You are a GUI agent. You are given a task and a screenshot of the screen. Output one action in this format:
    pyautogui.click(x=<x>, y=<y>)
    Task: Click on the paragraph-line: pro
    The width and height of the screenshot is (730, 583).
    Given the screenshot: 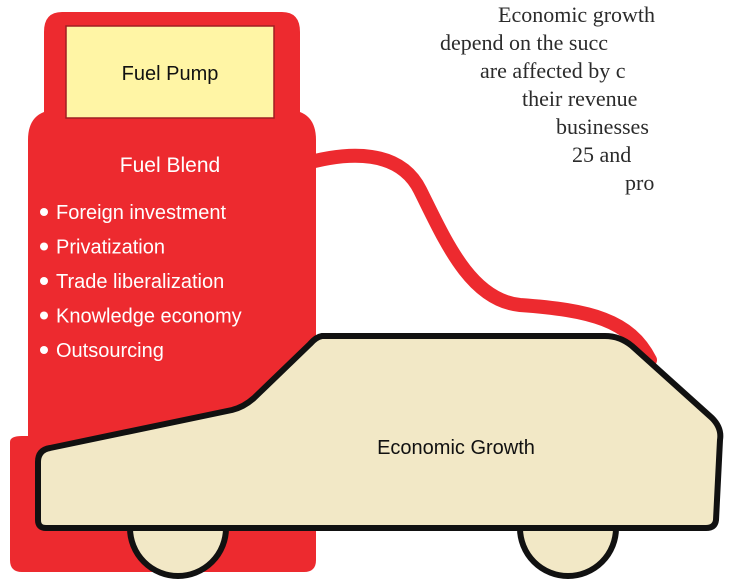 What is the action you would take?
    pyautogui.click(x=639, y=182)
    